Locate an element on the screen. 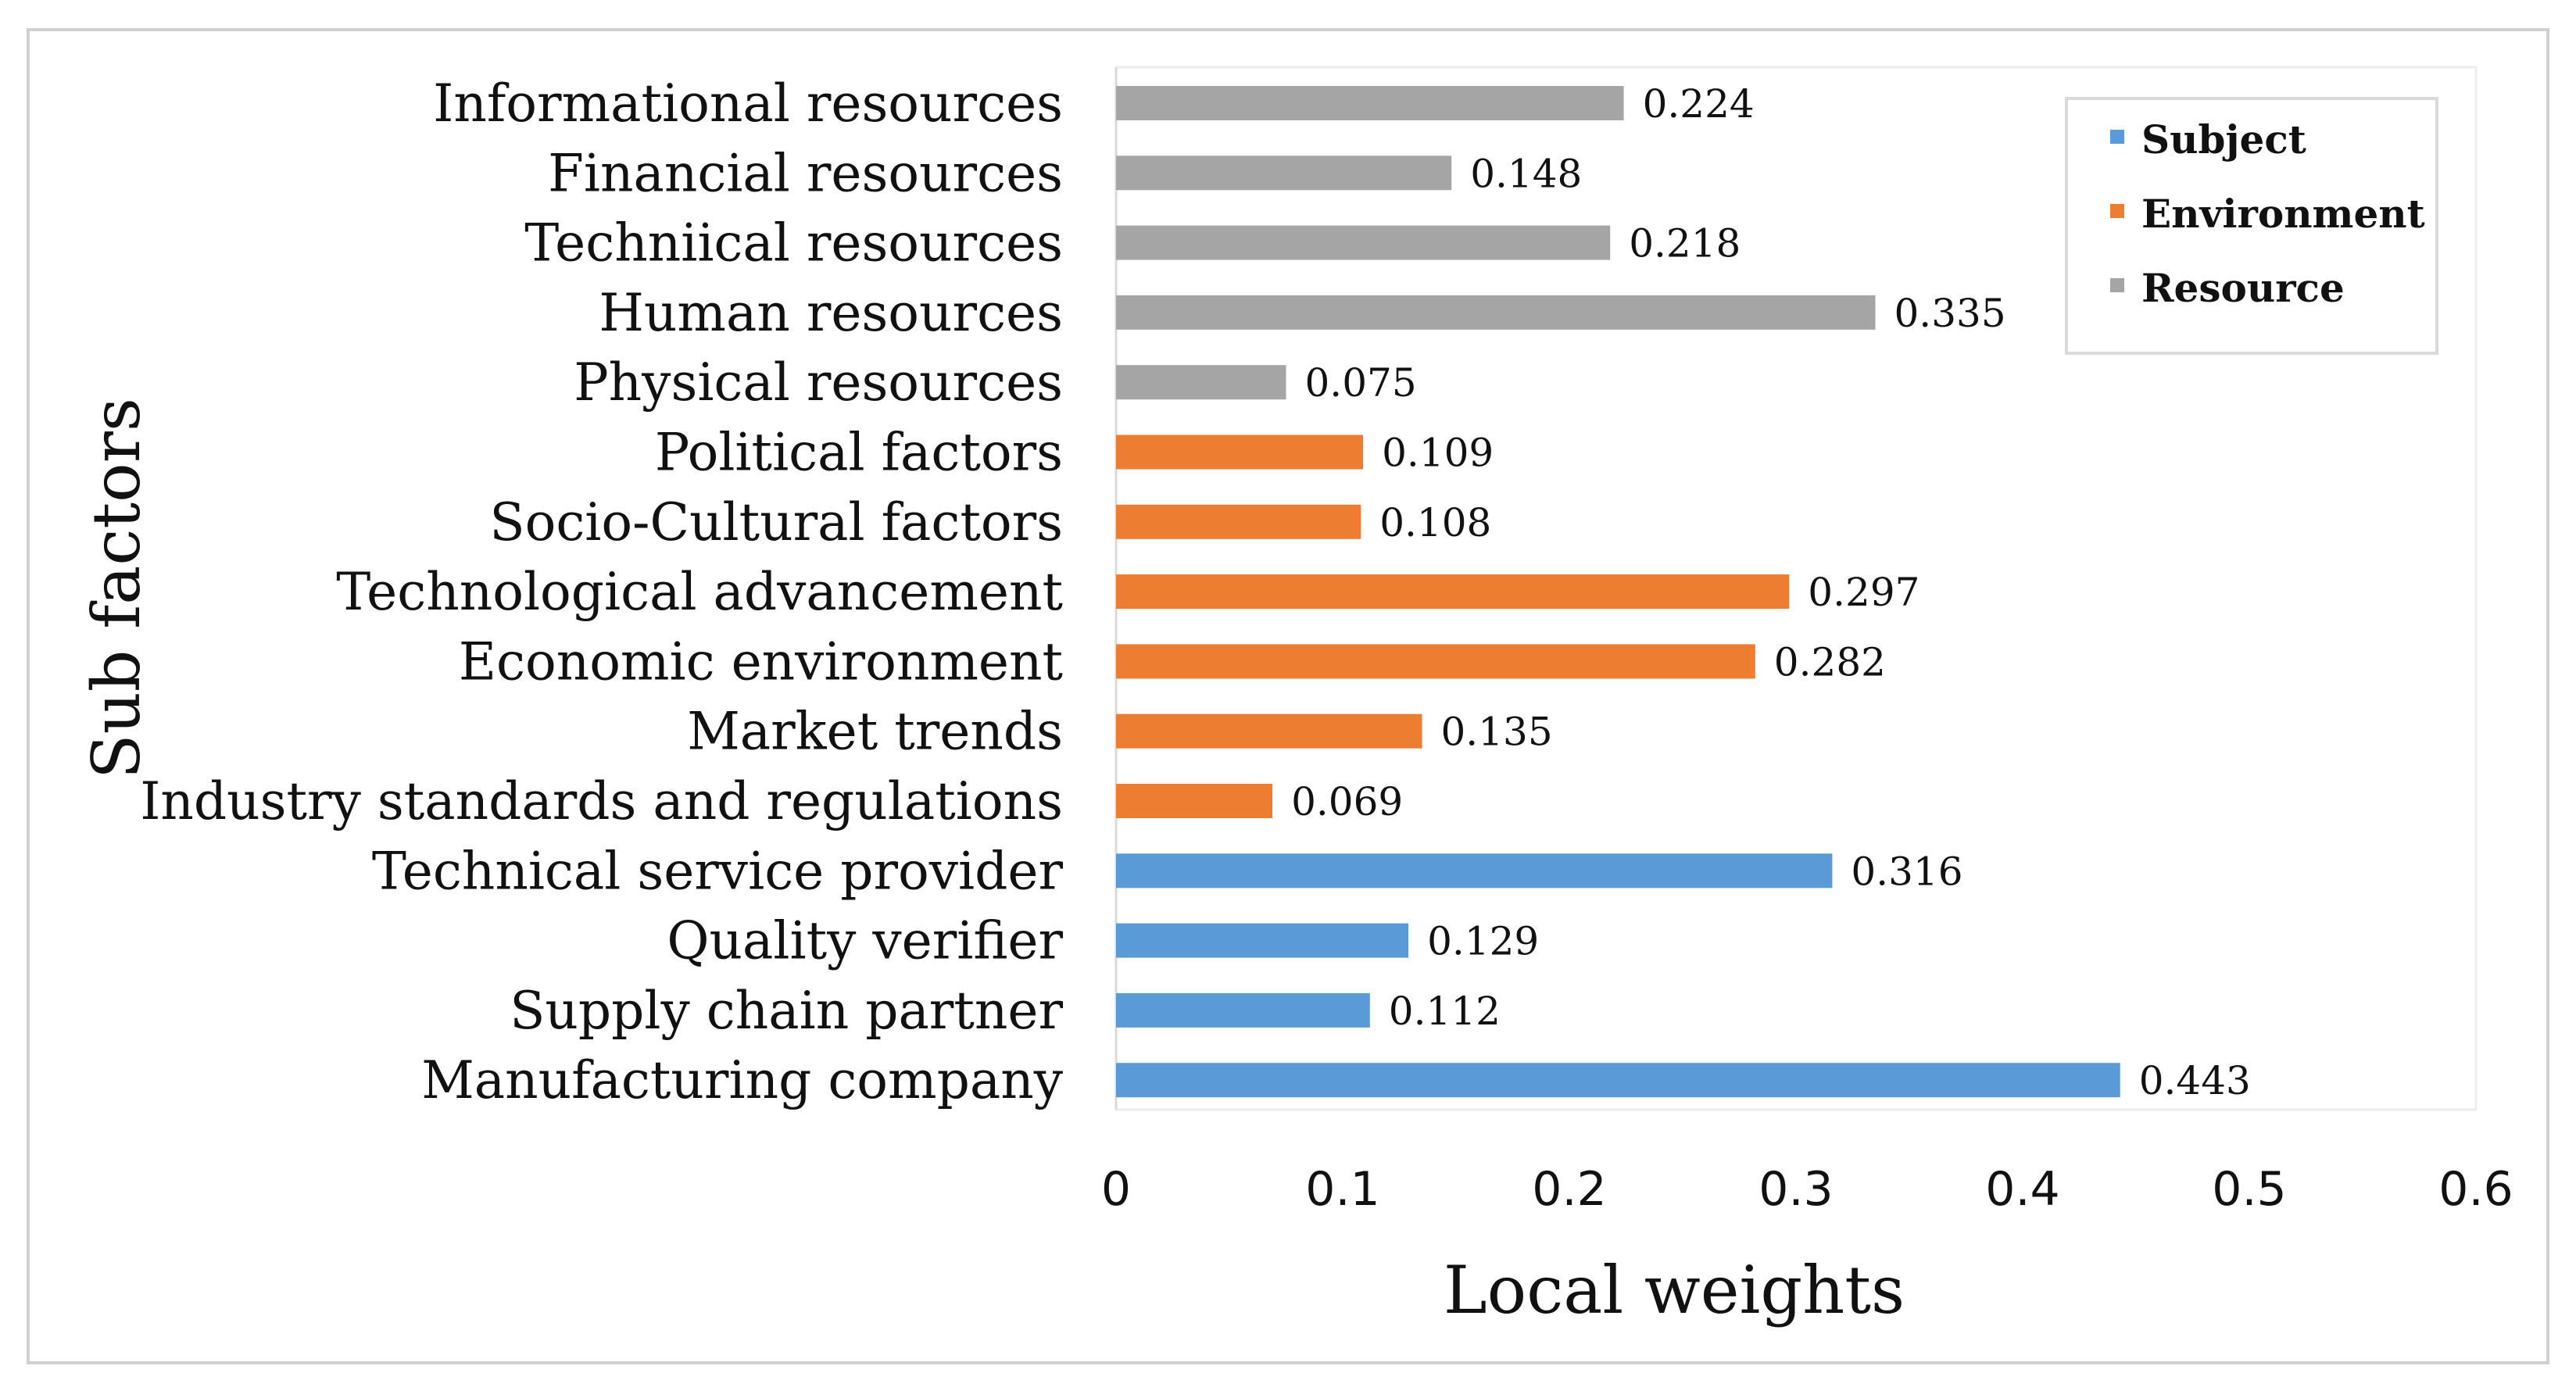  category-label: Physical resources is located at coordinates (818, 382).